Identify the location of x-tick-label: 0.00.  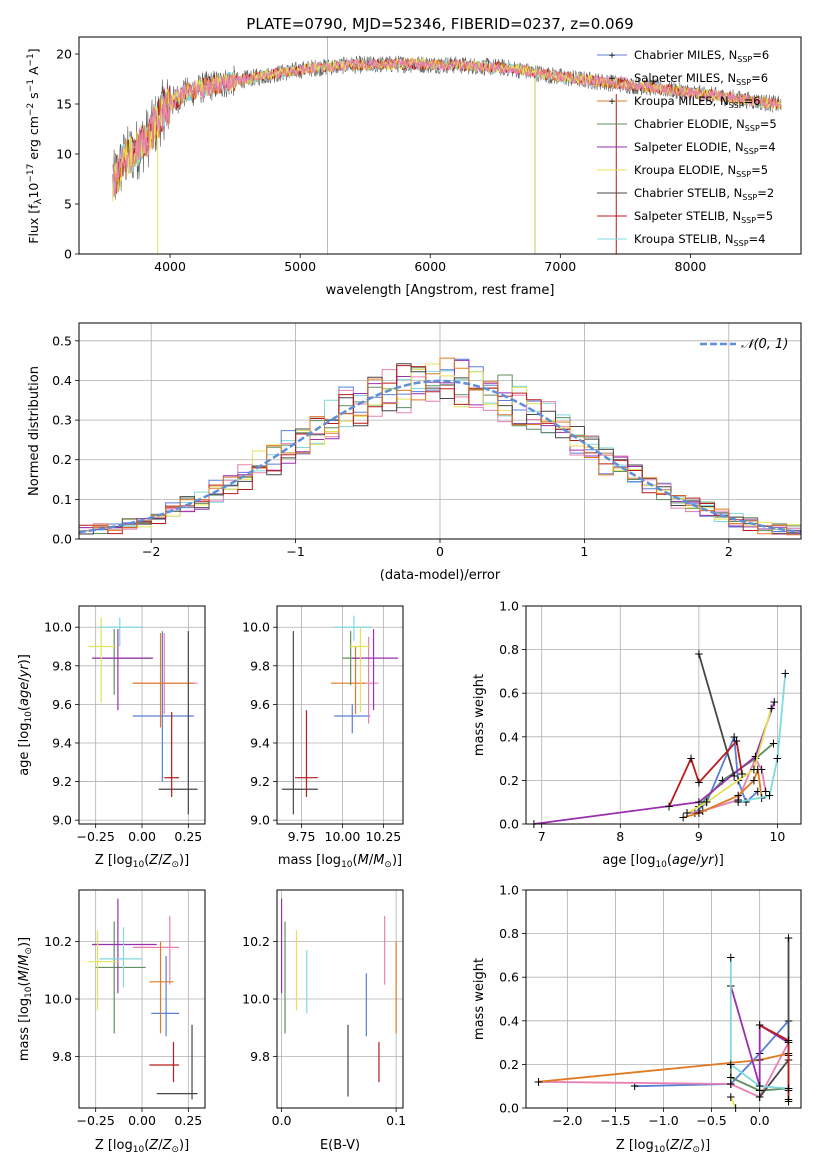
(142, 1120).